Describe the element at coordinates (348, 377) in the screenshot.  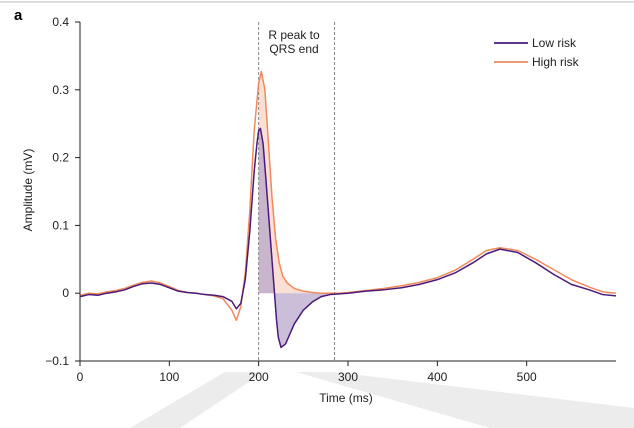
I see `x-tick-label: 300` at that location.